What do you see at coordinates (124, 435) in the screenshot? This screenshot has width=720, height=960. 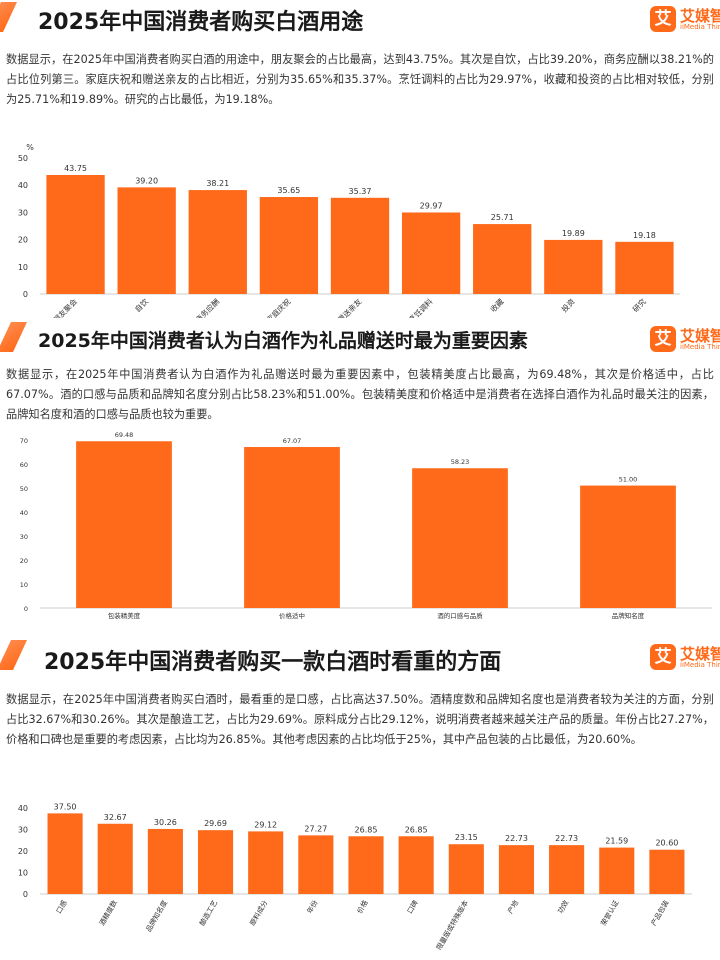 I see `data-label: 69.48` at bounding box center [124, 435].